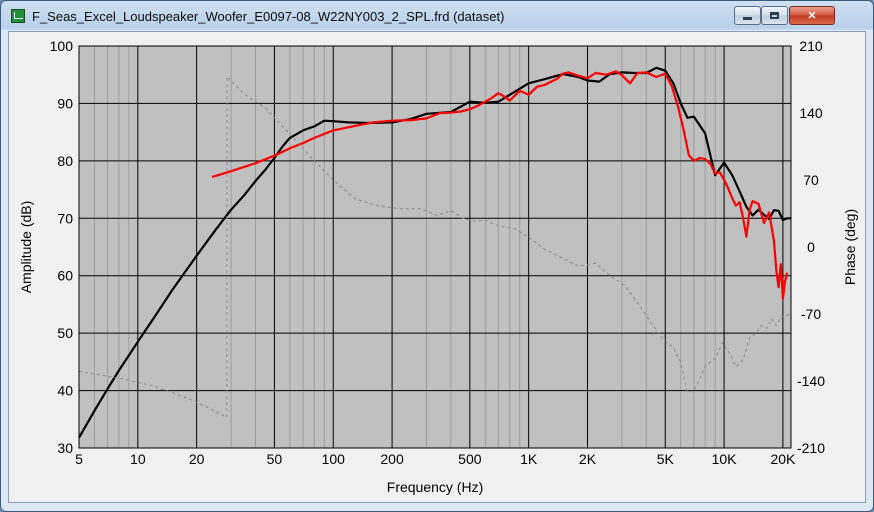 The image size is (874, 512). Describe the element at coordinates (725, 459) in the screenshot. I see `x-tick-label: 10K` at that location.